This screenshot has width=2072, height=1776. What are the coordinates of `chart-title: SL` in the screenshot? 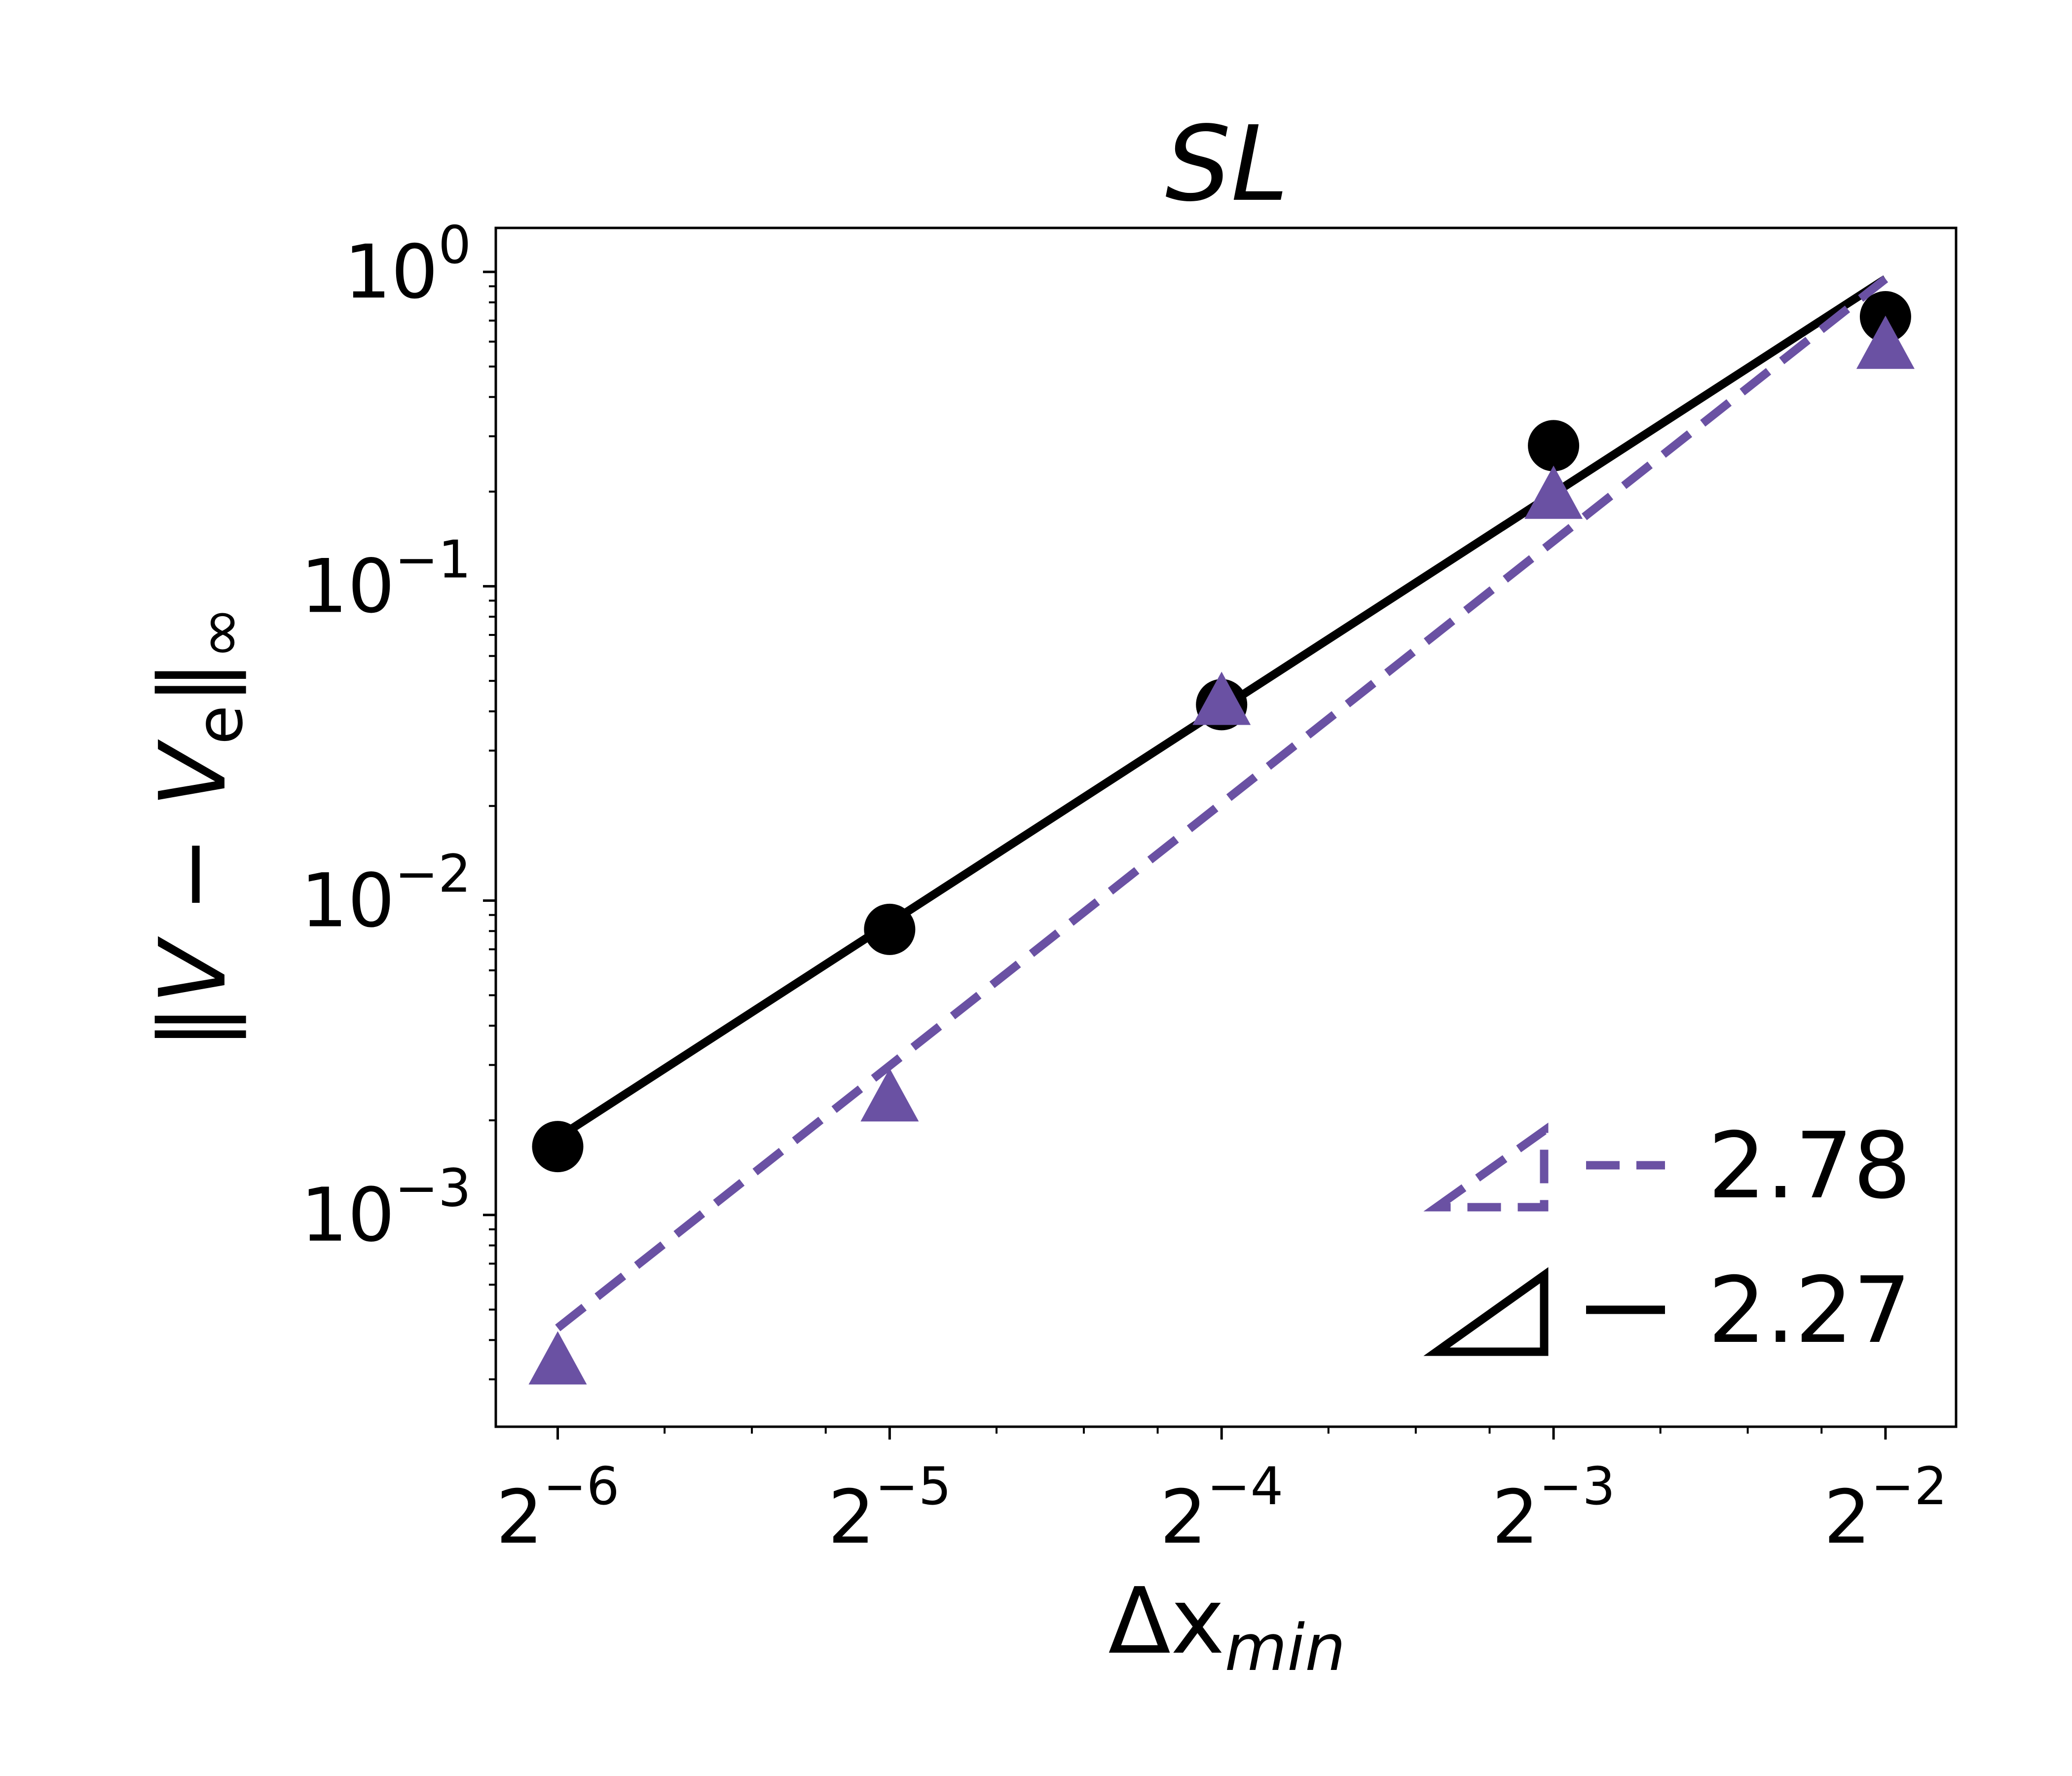 It's located at (1227, 164).